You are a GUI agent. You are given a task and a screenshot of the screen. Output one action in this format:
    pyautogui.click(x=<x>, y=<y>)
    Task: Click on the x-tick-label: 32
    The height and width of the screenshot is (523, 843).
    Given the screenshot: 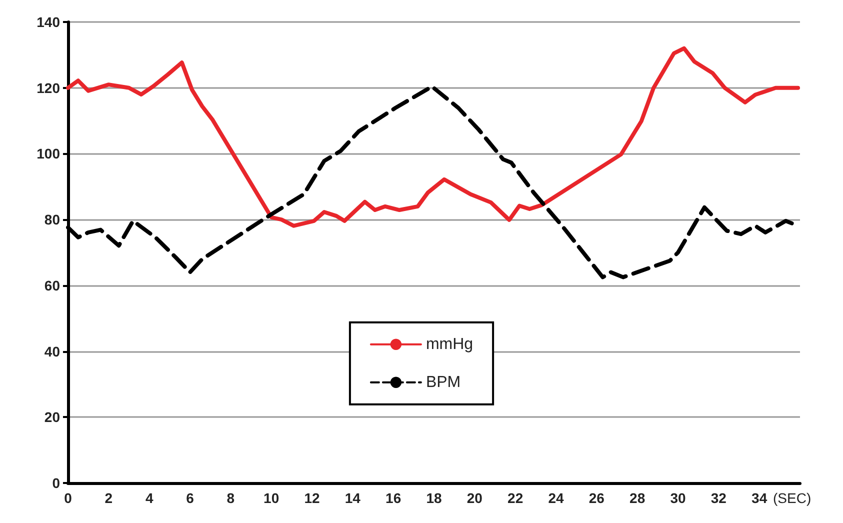 What is the action you would take?
    pyautogui.click(x=718, y=498)
    